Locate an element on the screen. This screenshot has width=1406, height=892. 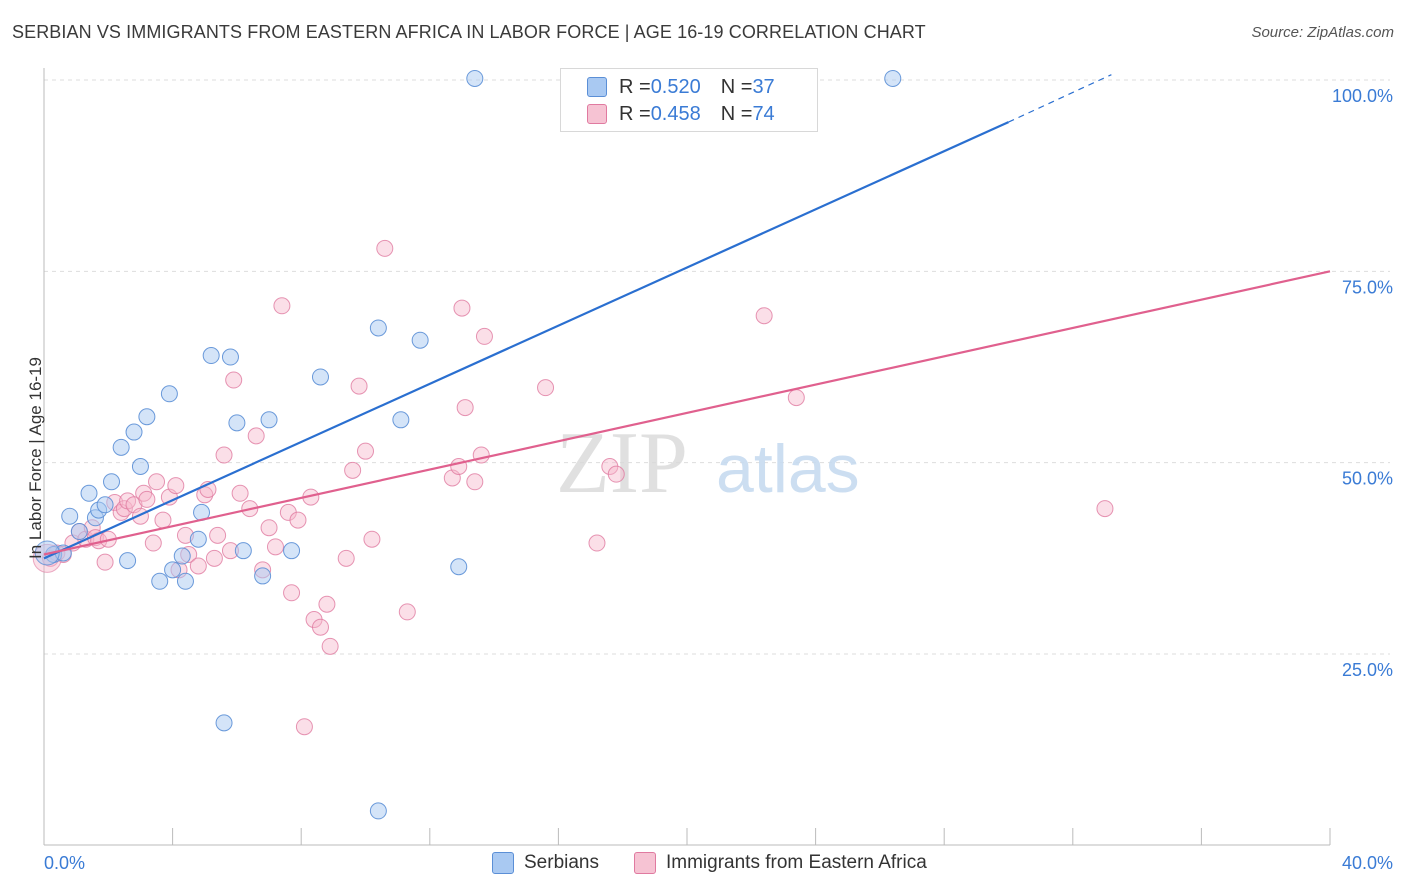
stats-legend-row-serbians: R = 0.520 N = 37 is located at coordinates (681, 87).